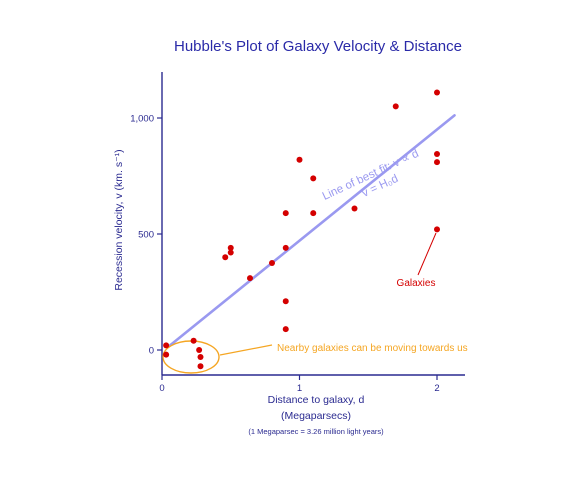 This screenshot has height=481, width=572. I want to click on y-tick-label: 500, so click(146, 235).